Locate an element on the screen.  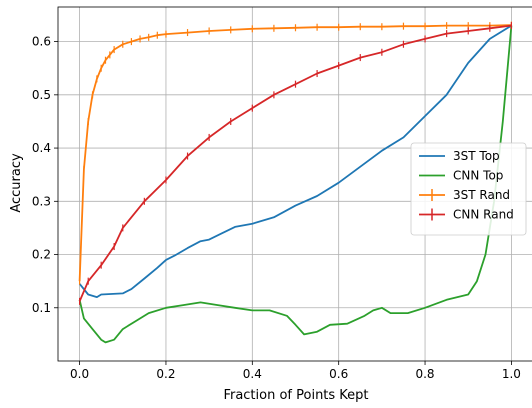
legend-label-3st-top: 3ST Top is located at coordinates (476, 156).